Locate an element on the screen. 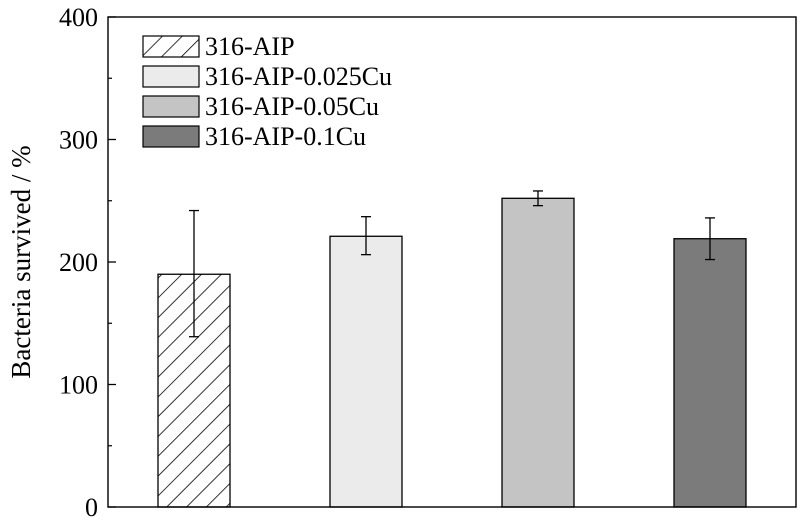 The image size is (800, 527). y-tick-label-200: 200 is located at coordinates (78, 262).